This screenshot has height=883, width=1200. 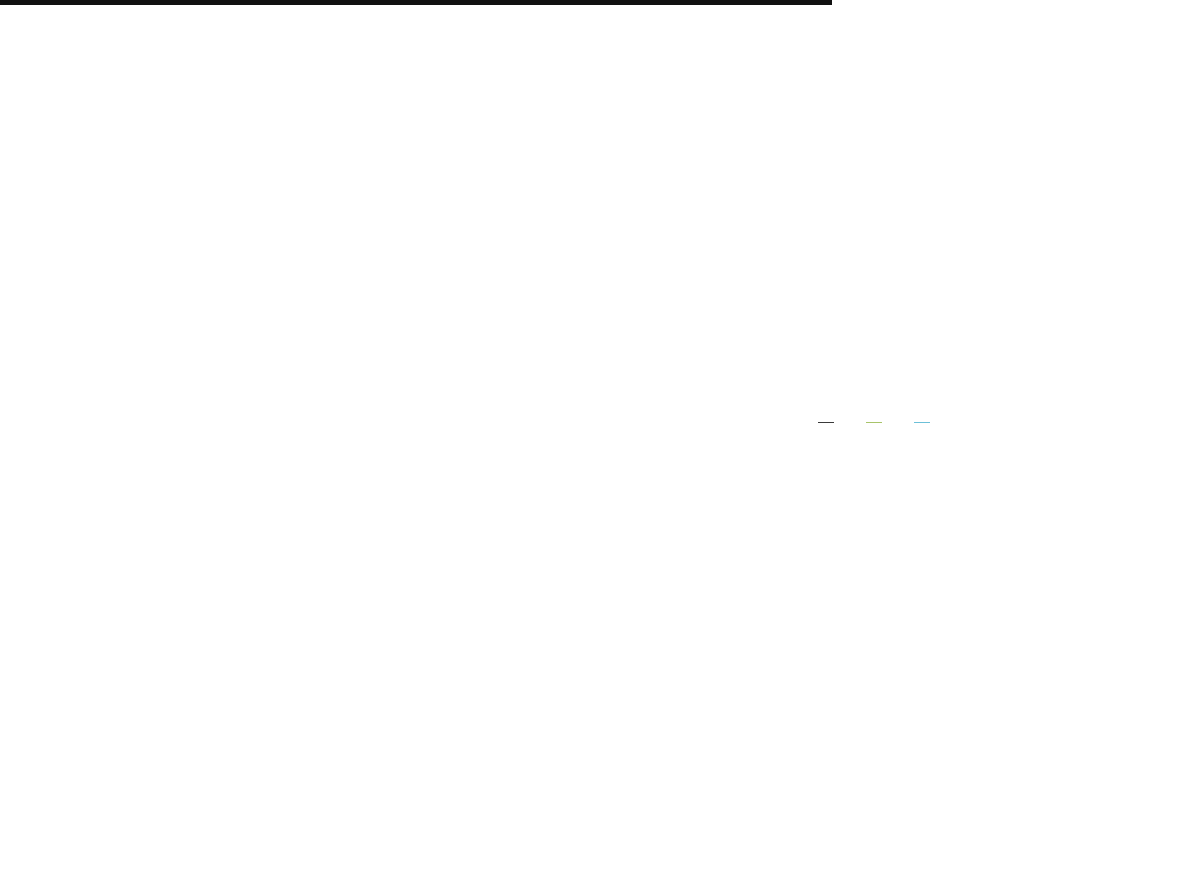 I want to click on legend-item-largo-plazo, so click(x=923, y=422).